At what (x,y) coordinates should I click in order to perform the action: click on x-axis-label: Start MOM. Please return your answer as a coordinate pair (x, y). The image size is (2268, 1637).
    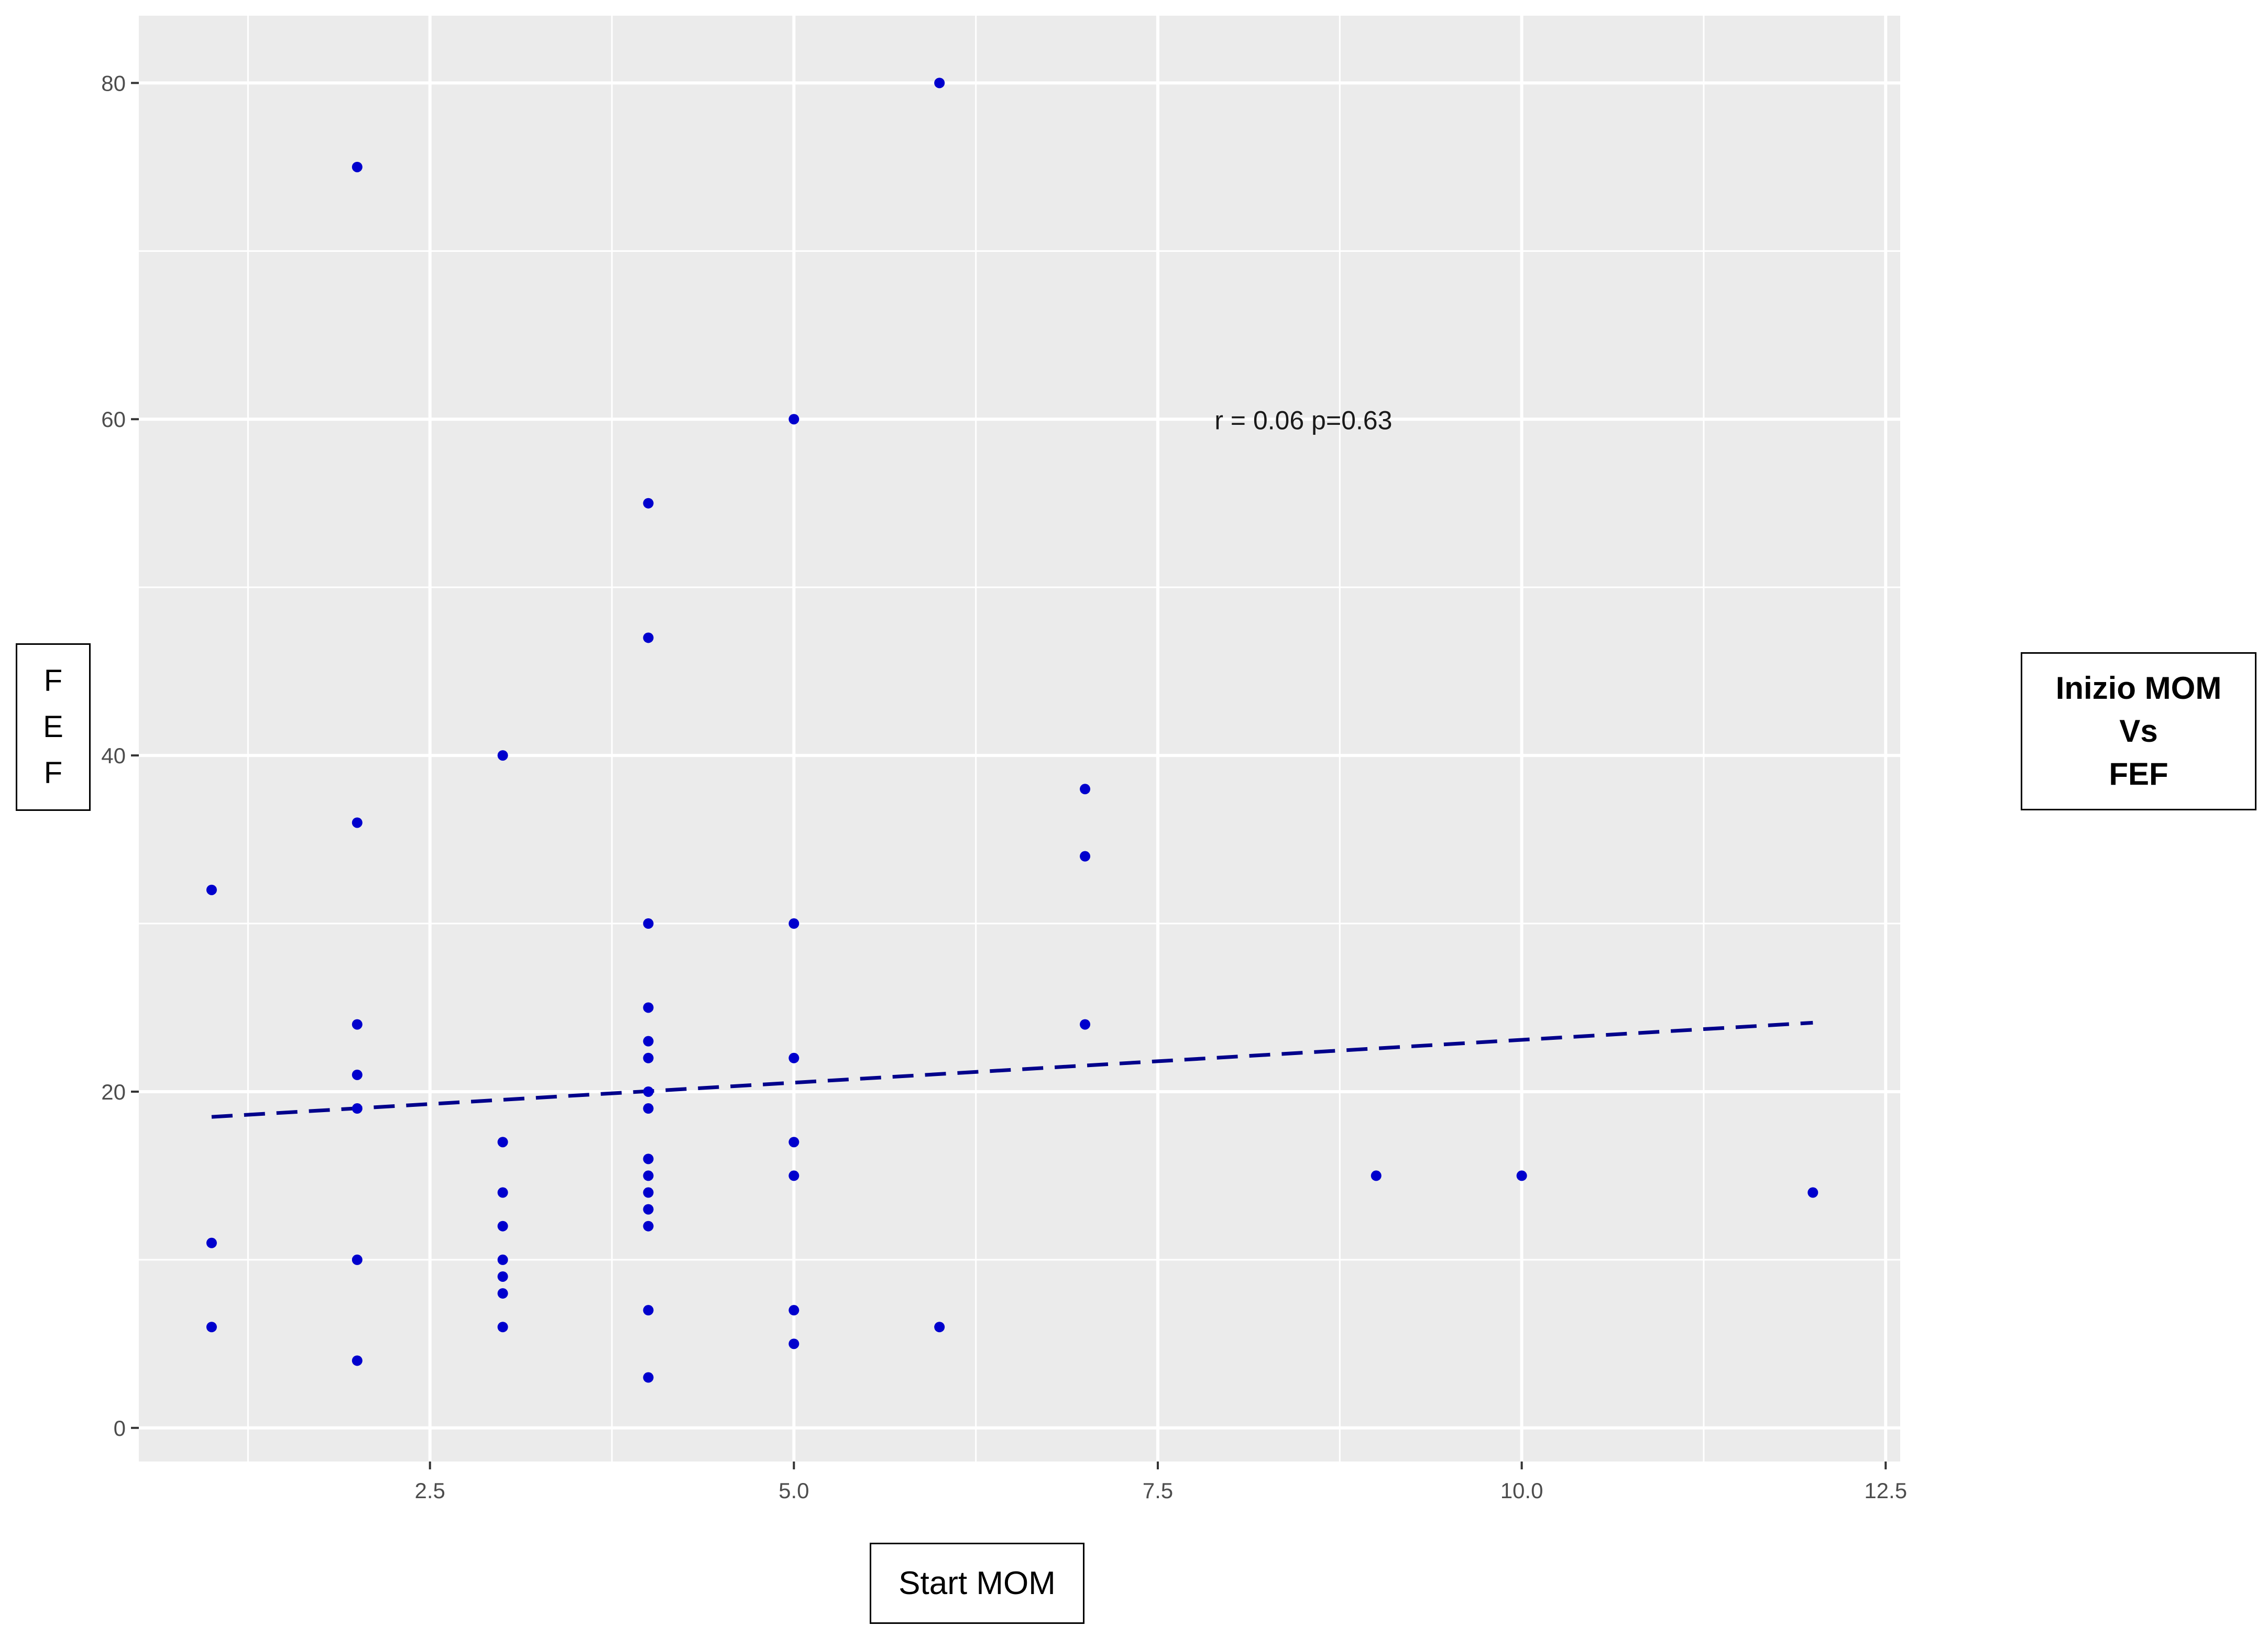
    Looking at the image, I should click on (978, 1583).